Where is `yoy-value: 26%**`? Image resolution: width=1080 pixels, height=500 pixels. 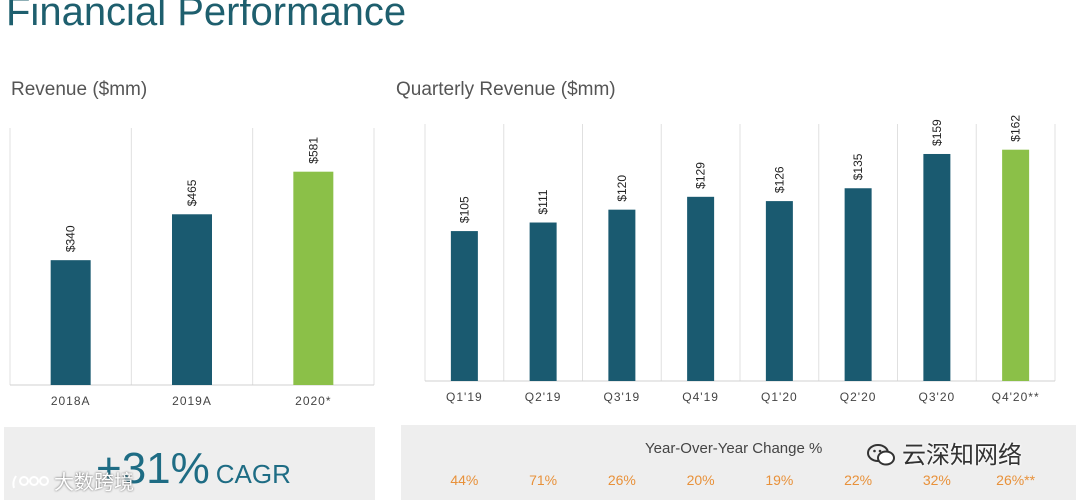
yoy-value: 26%** is located at coordinates (1016, 480).